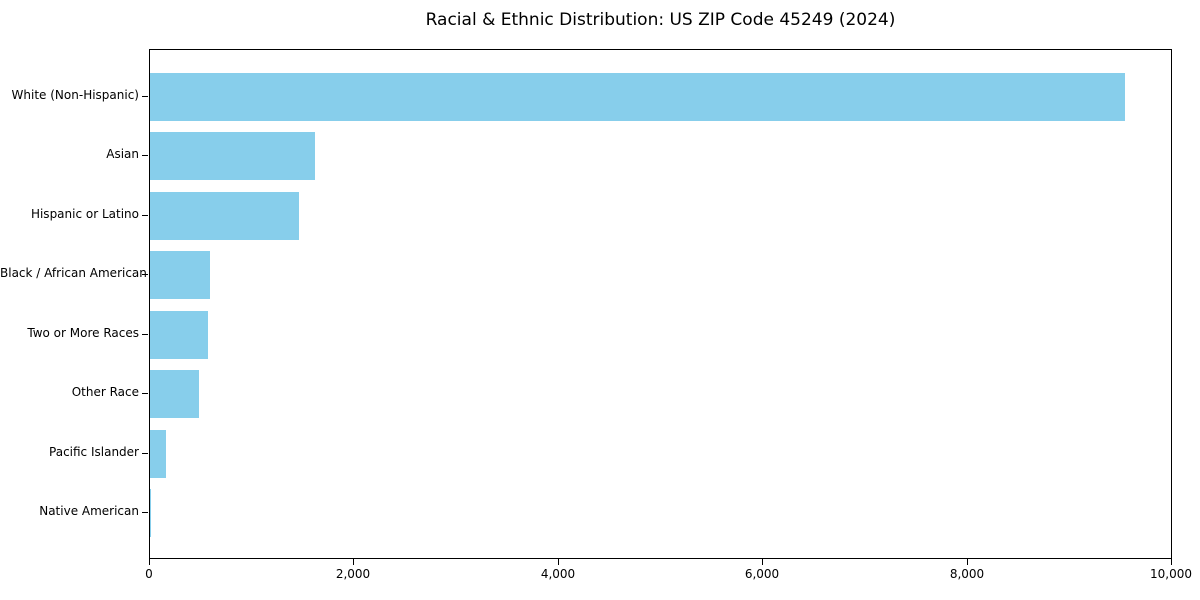  What do you see at coordinates (158, 454) in the screenshot?
I see `bar-pacific-islander` at bounding box center [158, 454].